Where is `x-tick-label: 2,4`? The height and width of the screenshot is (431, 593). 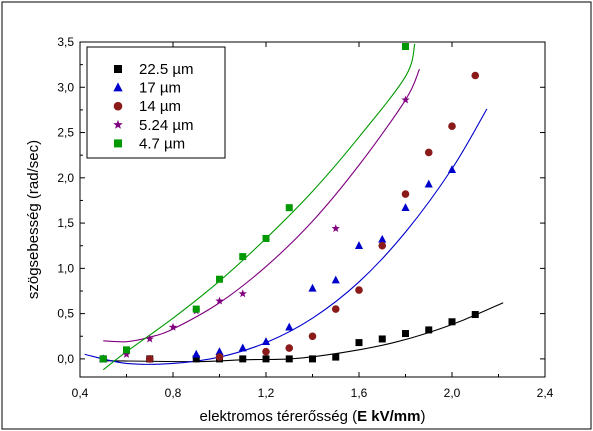
x-tick-label: 2,4 is located at coordinates (545, 393).